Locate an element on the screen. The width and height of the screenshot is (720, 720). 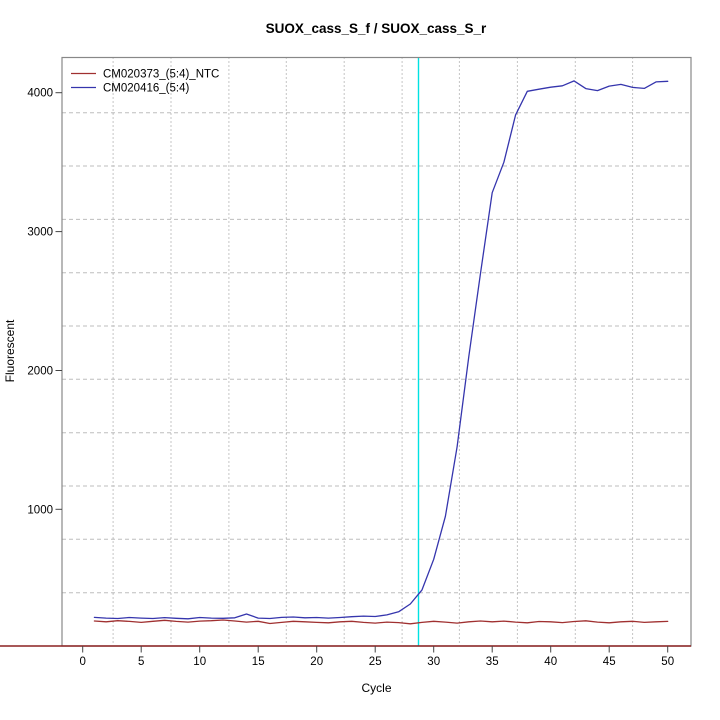
legend-label-sample: CM020416_(5:4) is located at coordinates (146, 89).